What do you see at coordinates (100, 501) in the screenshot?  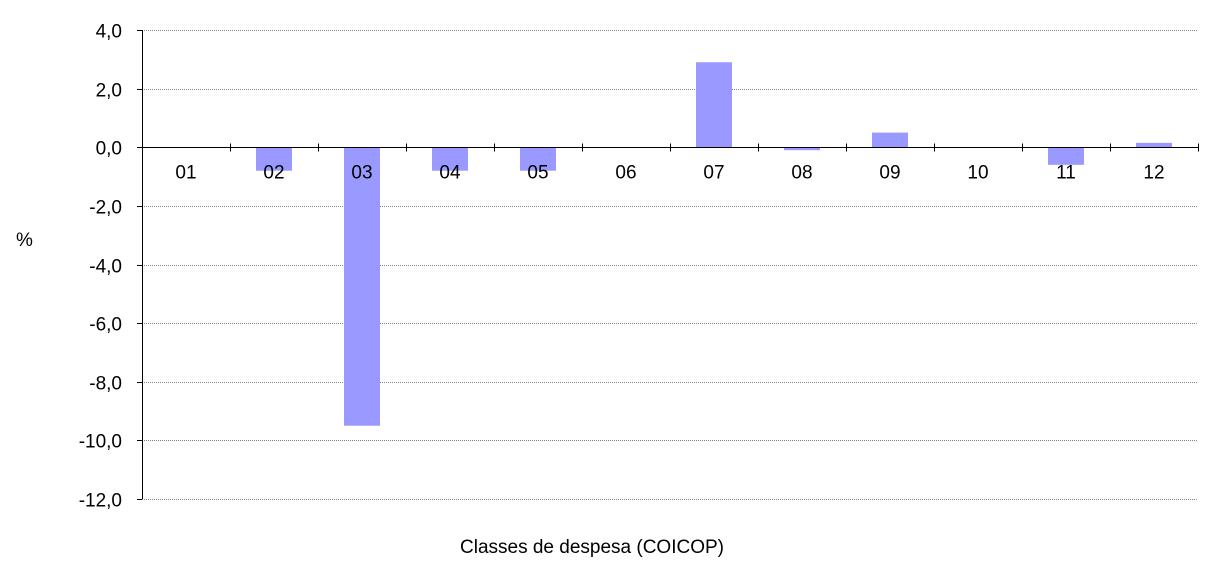 I see `y-tick-label: -12,0` at bounding box center [100, 501].